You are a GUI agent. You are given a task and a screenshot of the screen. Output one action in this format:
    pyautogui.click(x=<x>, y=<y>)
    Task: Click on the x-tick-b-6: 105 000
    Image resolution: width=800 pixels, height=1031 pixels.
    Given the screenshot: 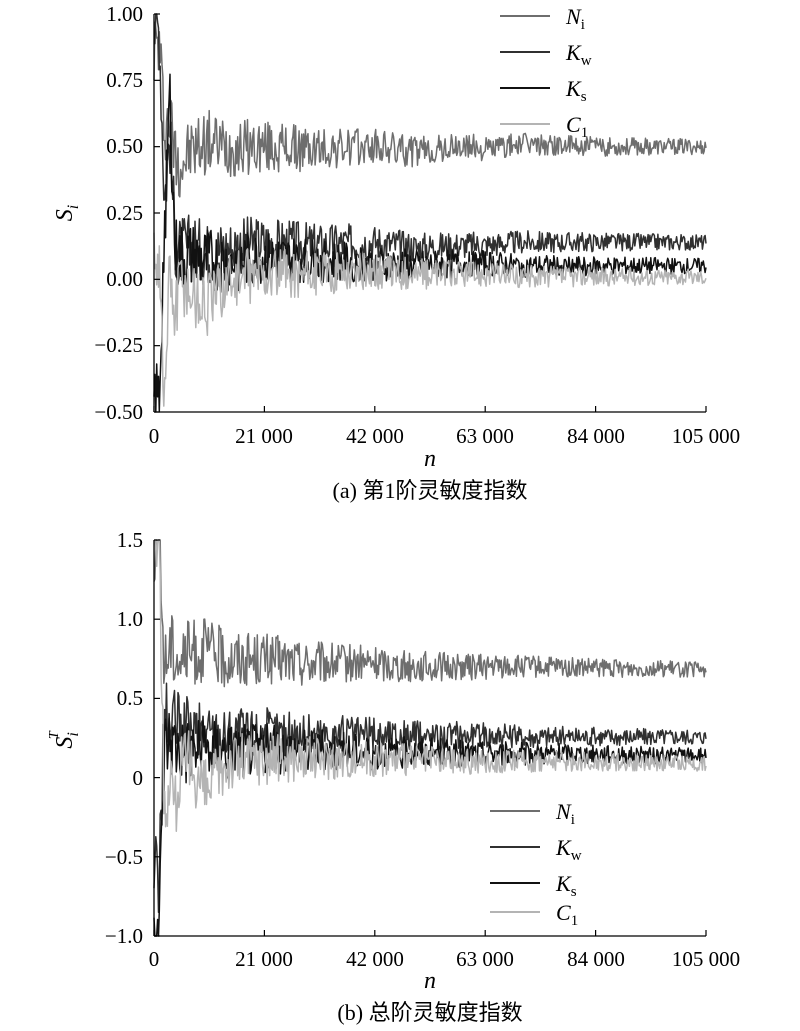 What is the action you would take?
    pyautogui.click(x=706, y=959)
    